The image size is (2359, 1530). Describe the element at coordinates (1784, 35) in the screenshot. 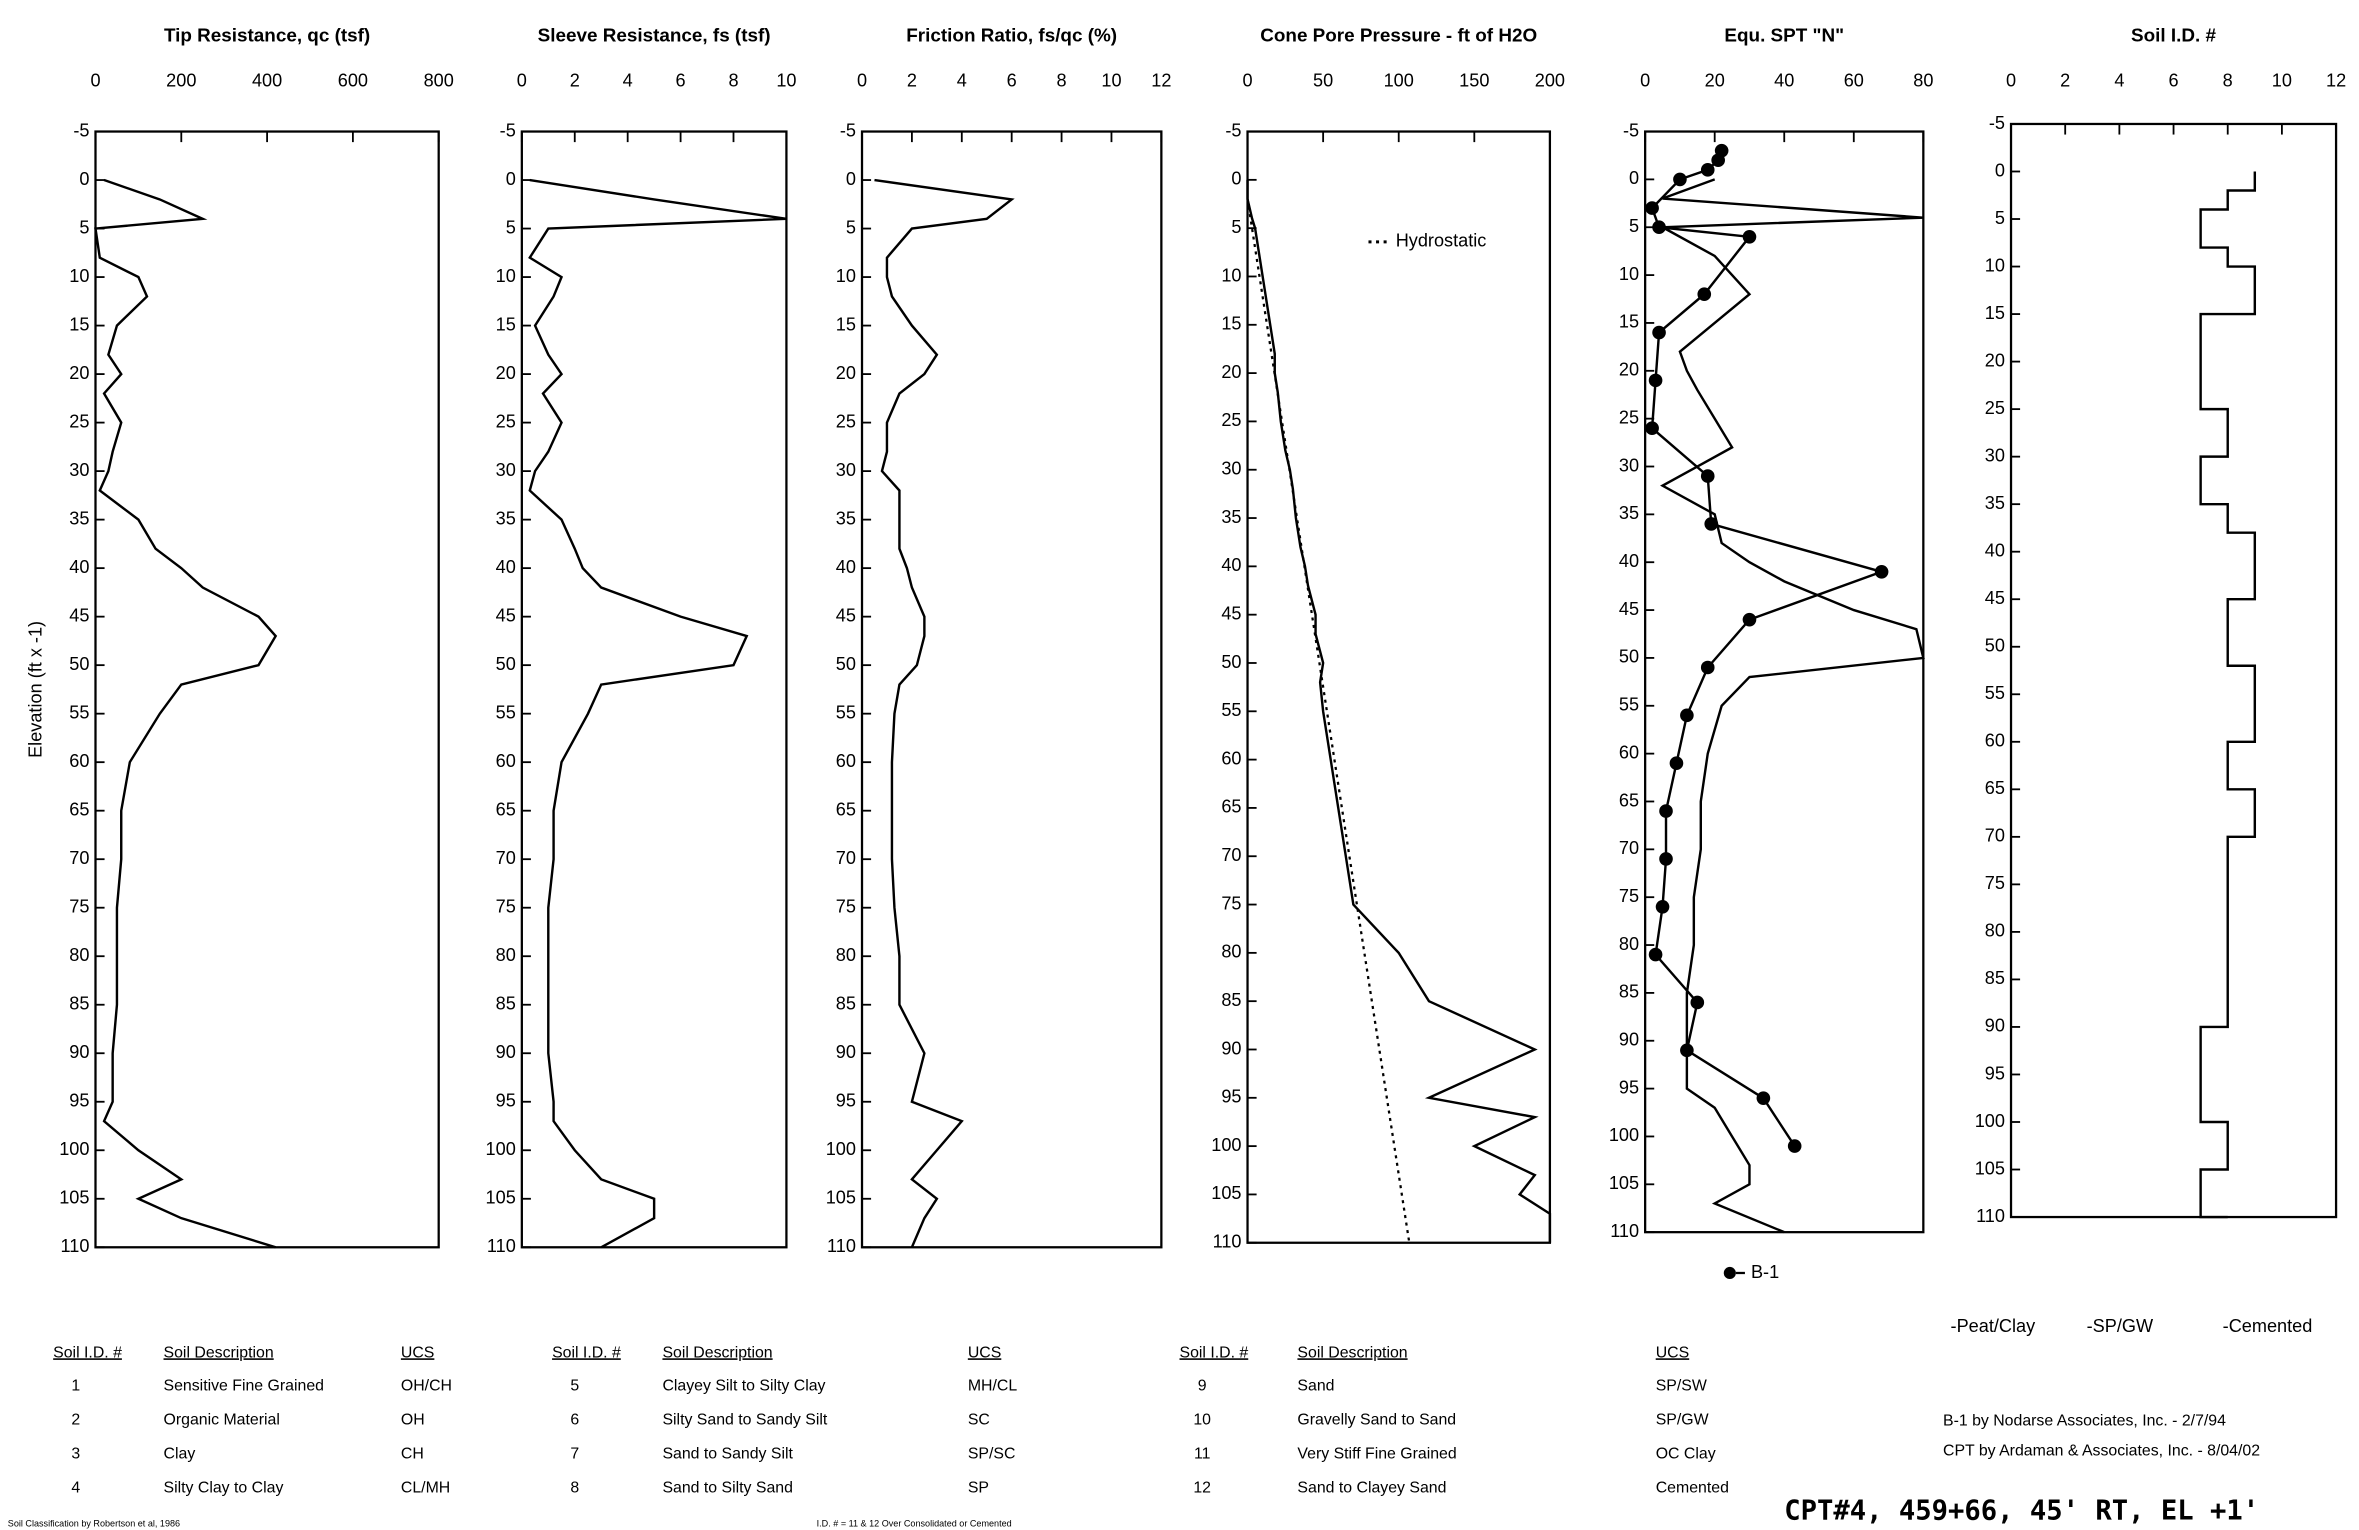

I see `chart-title: Equ. SPT "N"` at that location.